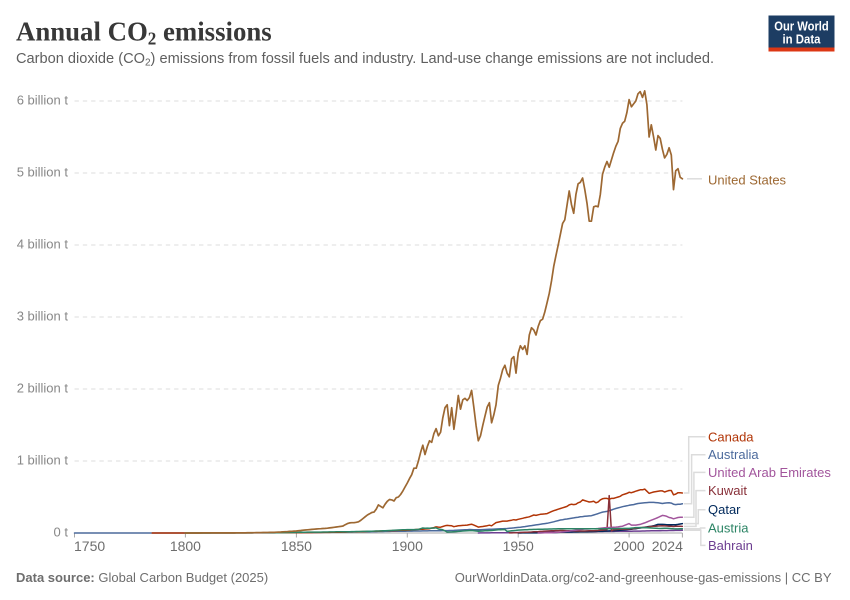 This screenshot has height=600, width=850. What do you see at coordinates (727, 490) in the screenshot?
I see `svg-text: Kuwait` at bounding box center [727, 490].